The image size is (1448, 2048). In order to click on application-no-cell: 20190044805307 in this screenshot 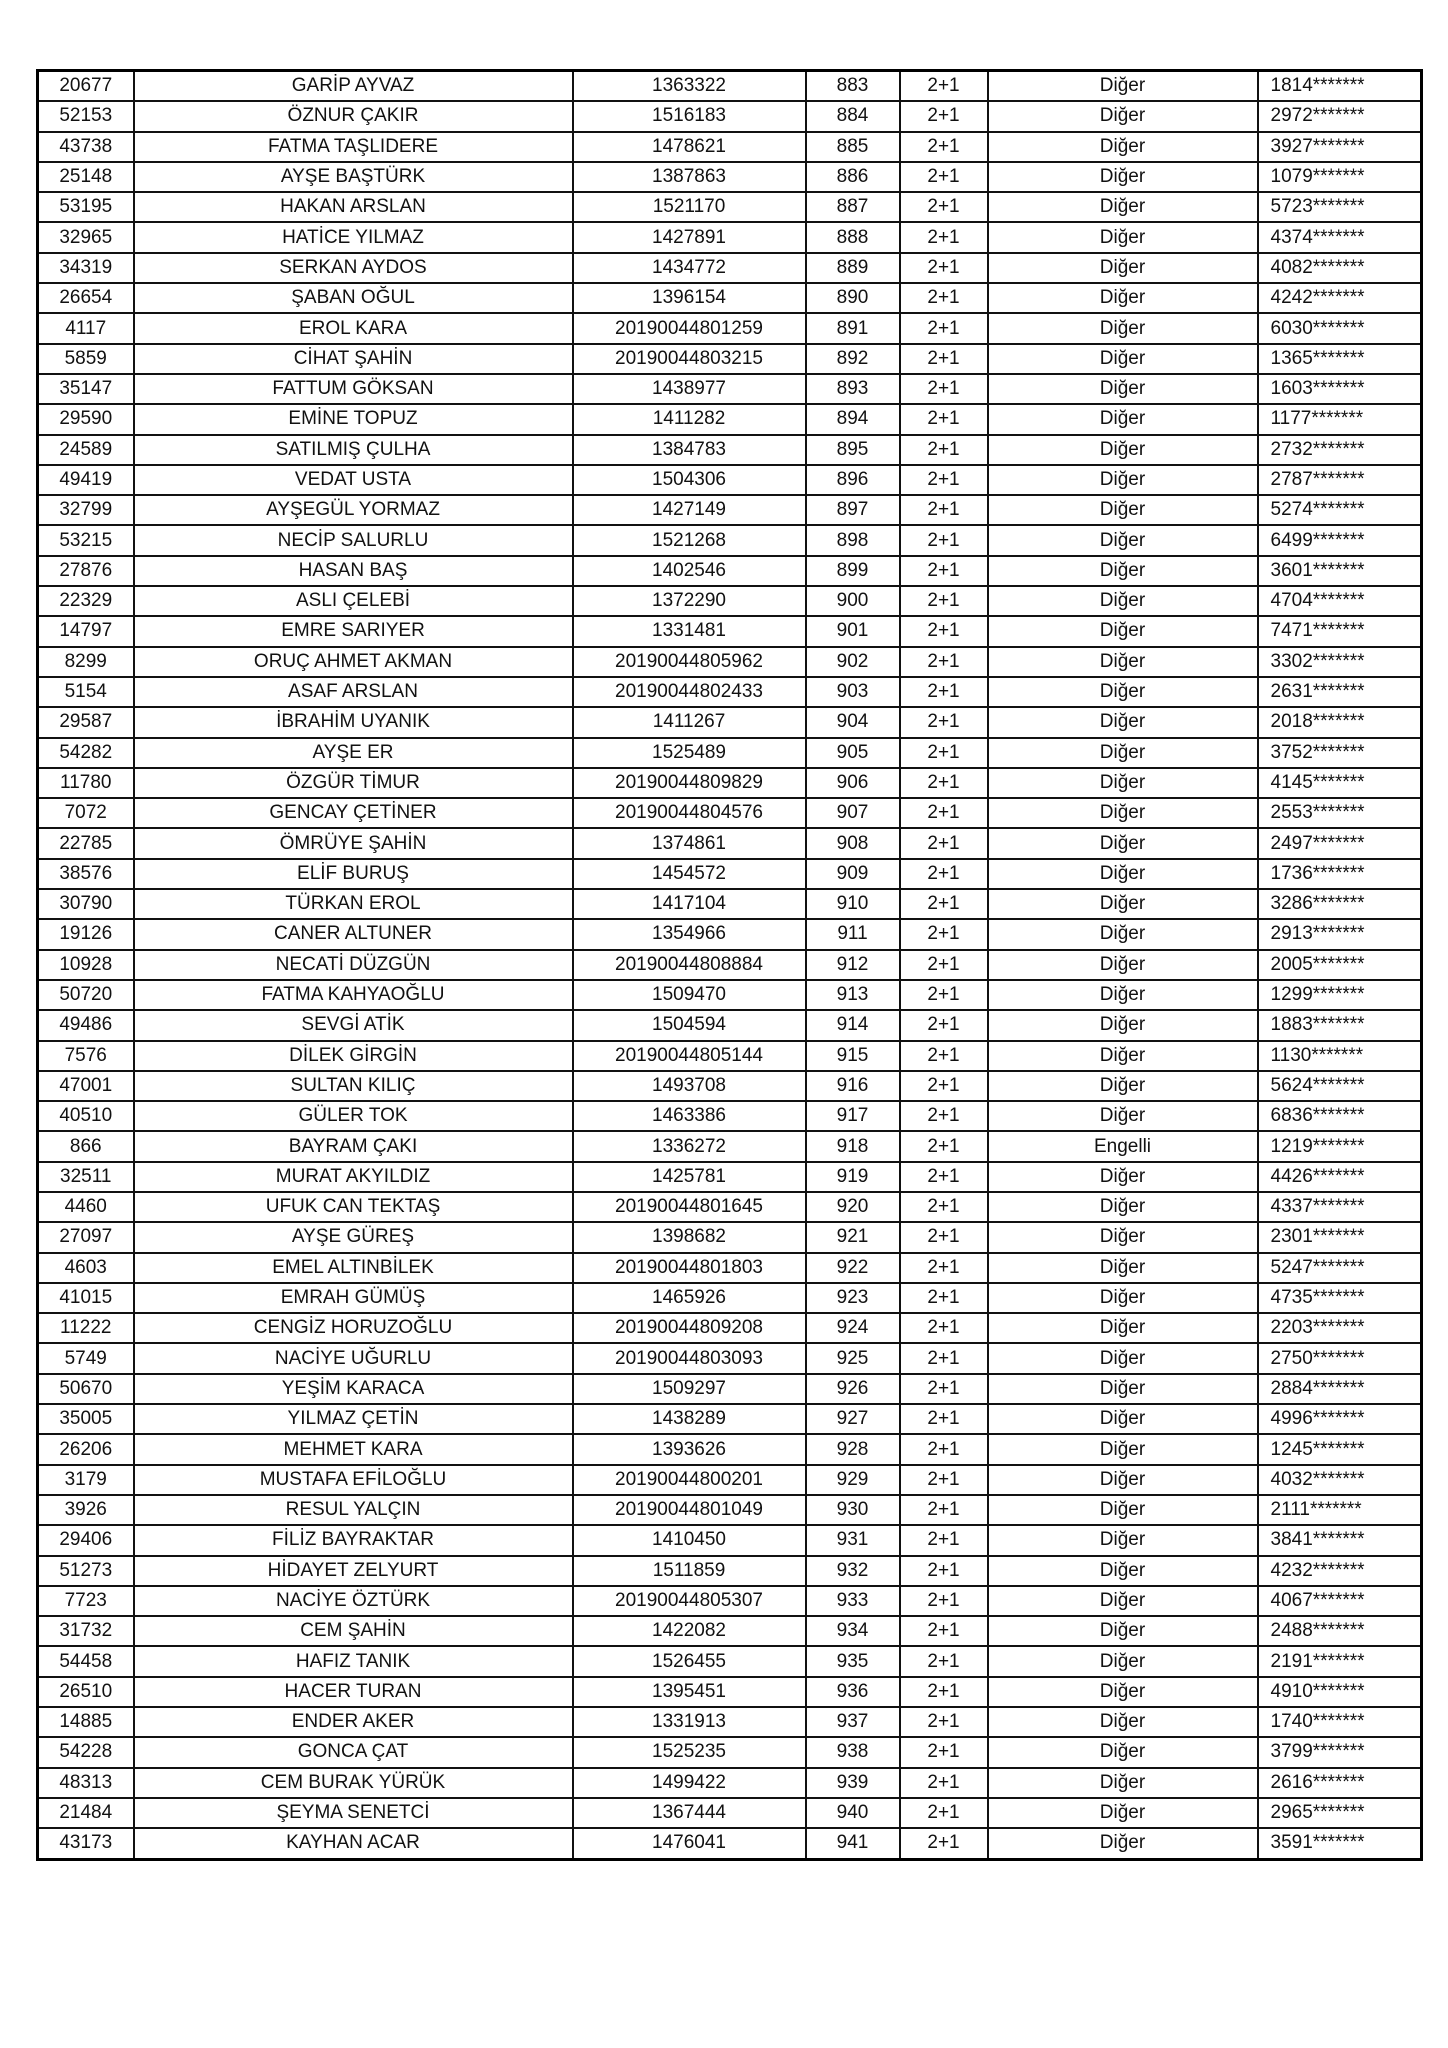, I will do `click(689, 1601)`.